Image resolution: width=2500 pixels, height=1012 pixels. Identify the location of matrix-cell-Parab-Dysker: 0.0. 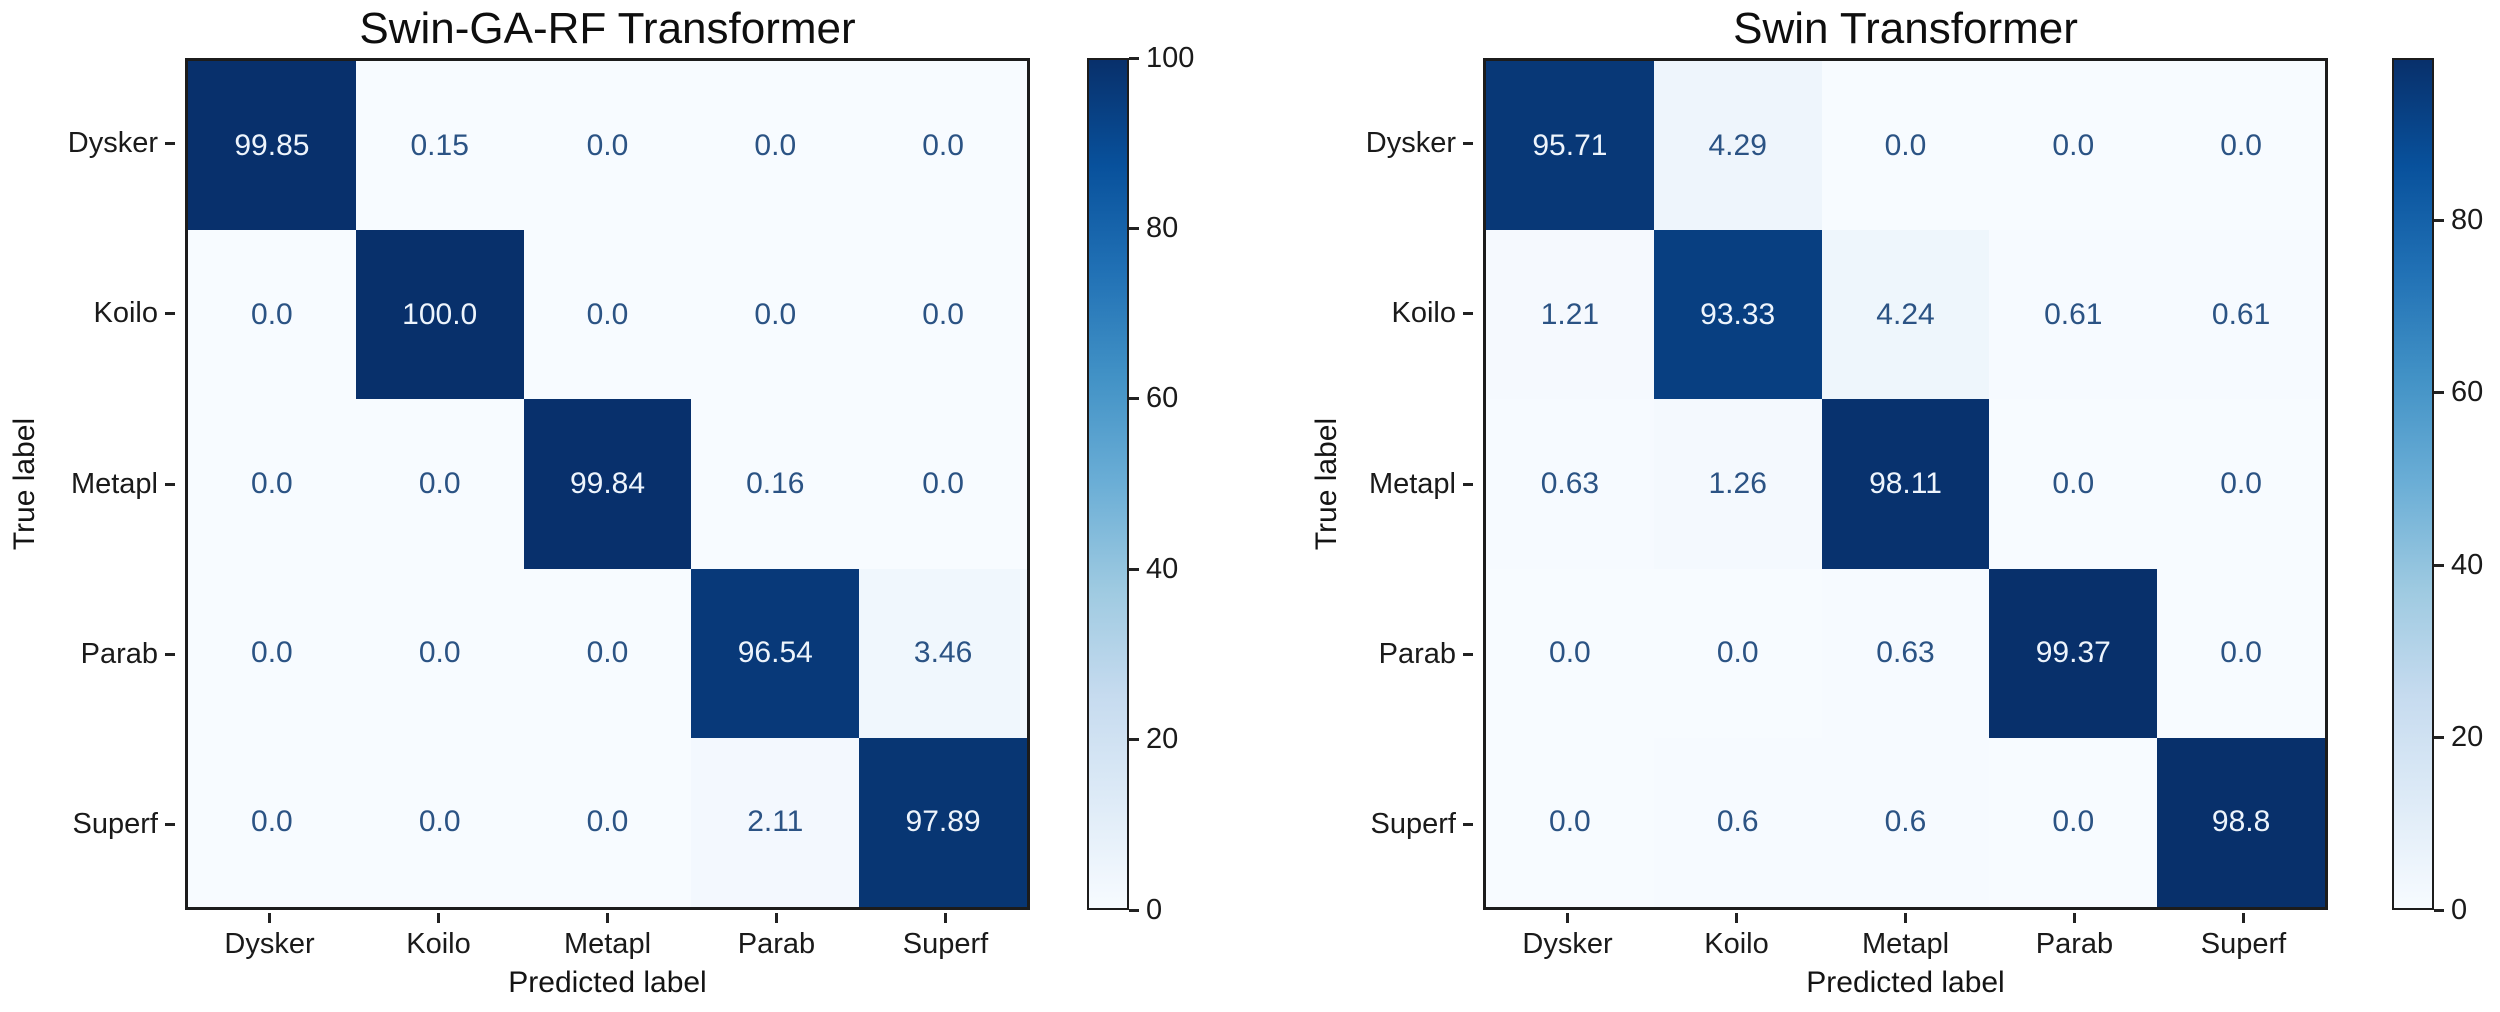
(272, 653).